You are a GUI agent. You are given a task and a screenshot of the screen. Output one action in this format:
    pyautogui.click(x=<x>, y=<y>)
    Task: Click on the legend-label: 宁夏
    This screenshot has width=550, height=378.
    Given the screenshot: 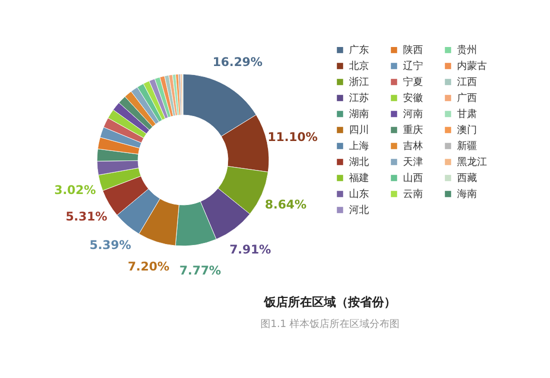 What is the action you would take?
    pyautogui.click(x=413, y=82)
    